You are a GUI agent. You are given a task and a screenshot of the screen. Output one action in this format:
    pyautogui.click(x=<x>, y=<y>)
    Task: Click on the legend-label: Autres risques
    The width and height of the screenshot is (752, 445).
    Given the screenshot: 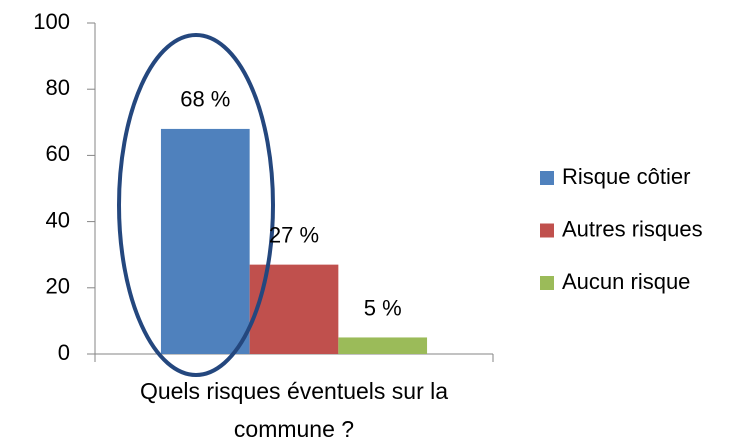 What is the action you would take?
    pyautogui.click(x=632, y=228)
    